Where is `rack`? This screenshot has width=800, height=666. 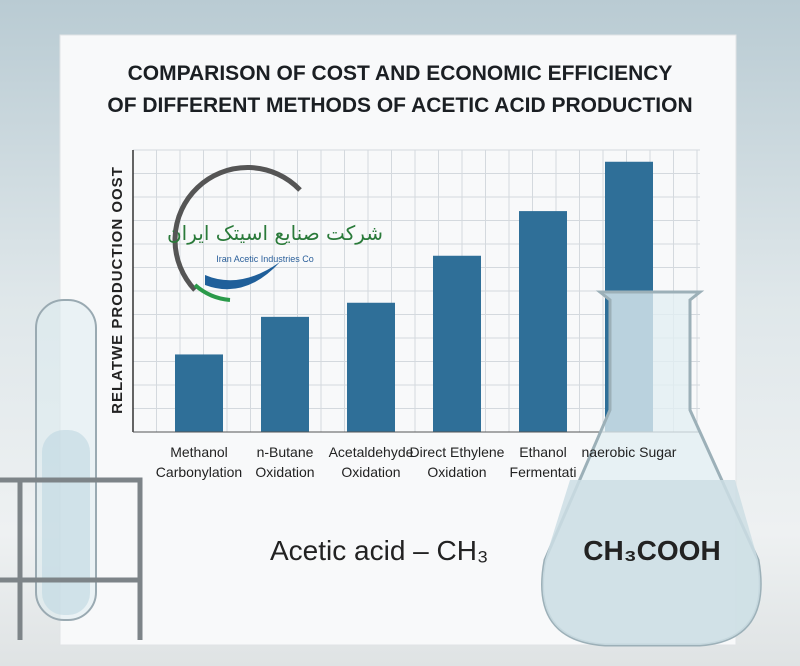
rack is located at coordinates (71, 558).